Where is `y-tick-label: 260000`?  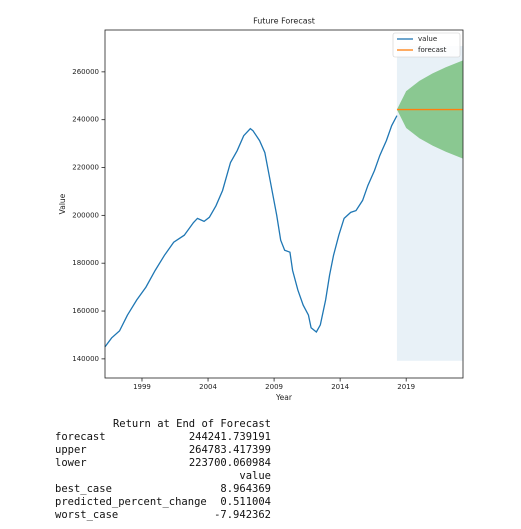
y-tick-label: 260000 is located at coordinates (85, 72).